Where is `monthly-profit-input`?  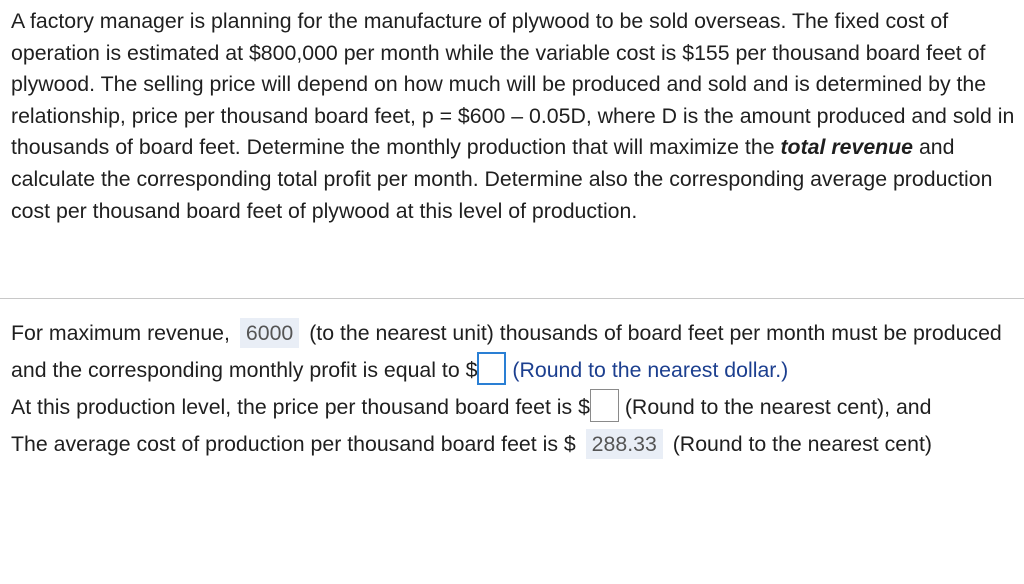 monthly-profit-input is located at coordinates (492, 368).